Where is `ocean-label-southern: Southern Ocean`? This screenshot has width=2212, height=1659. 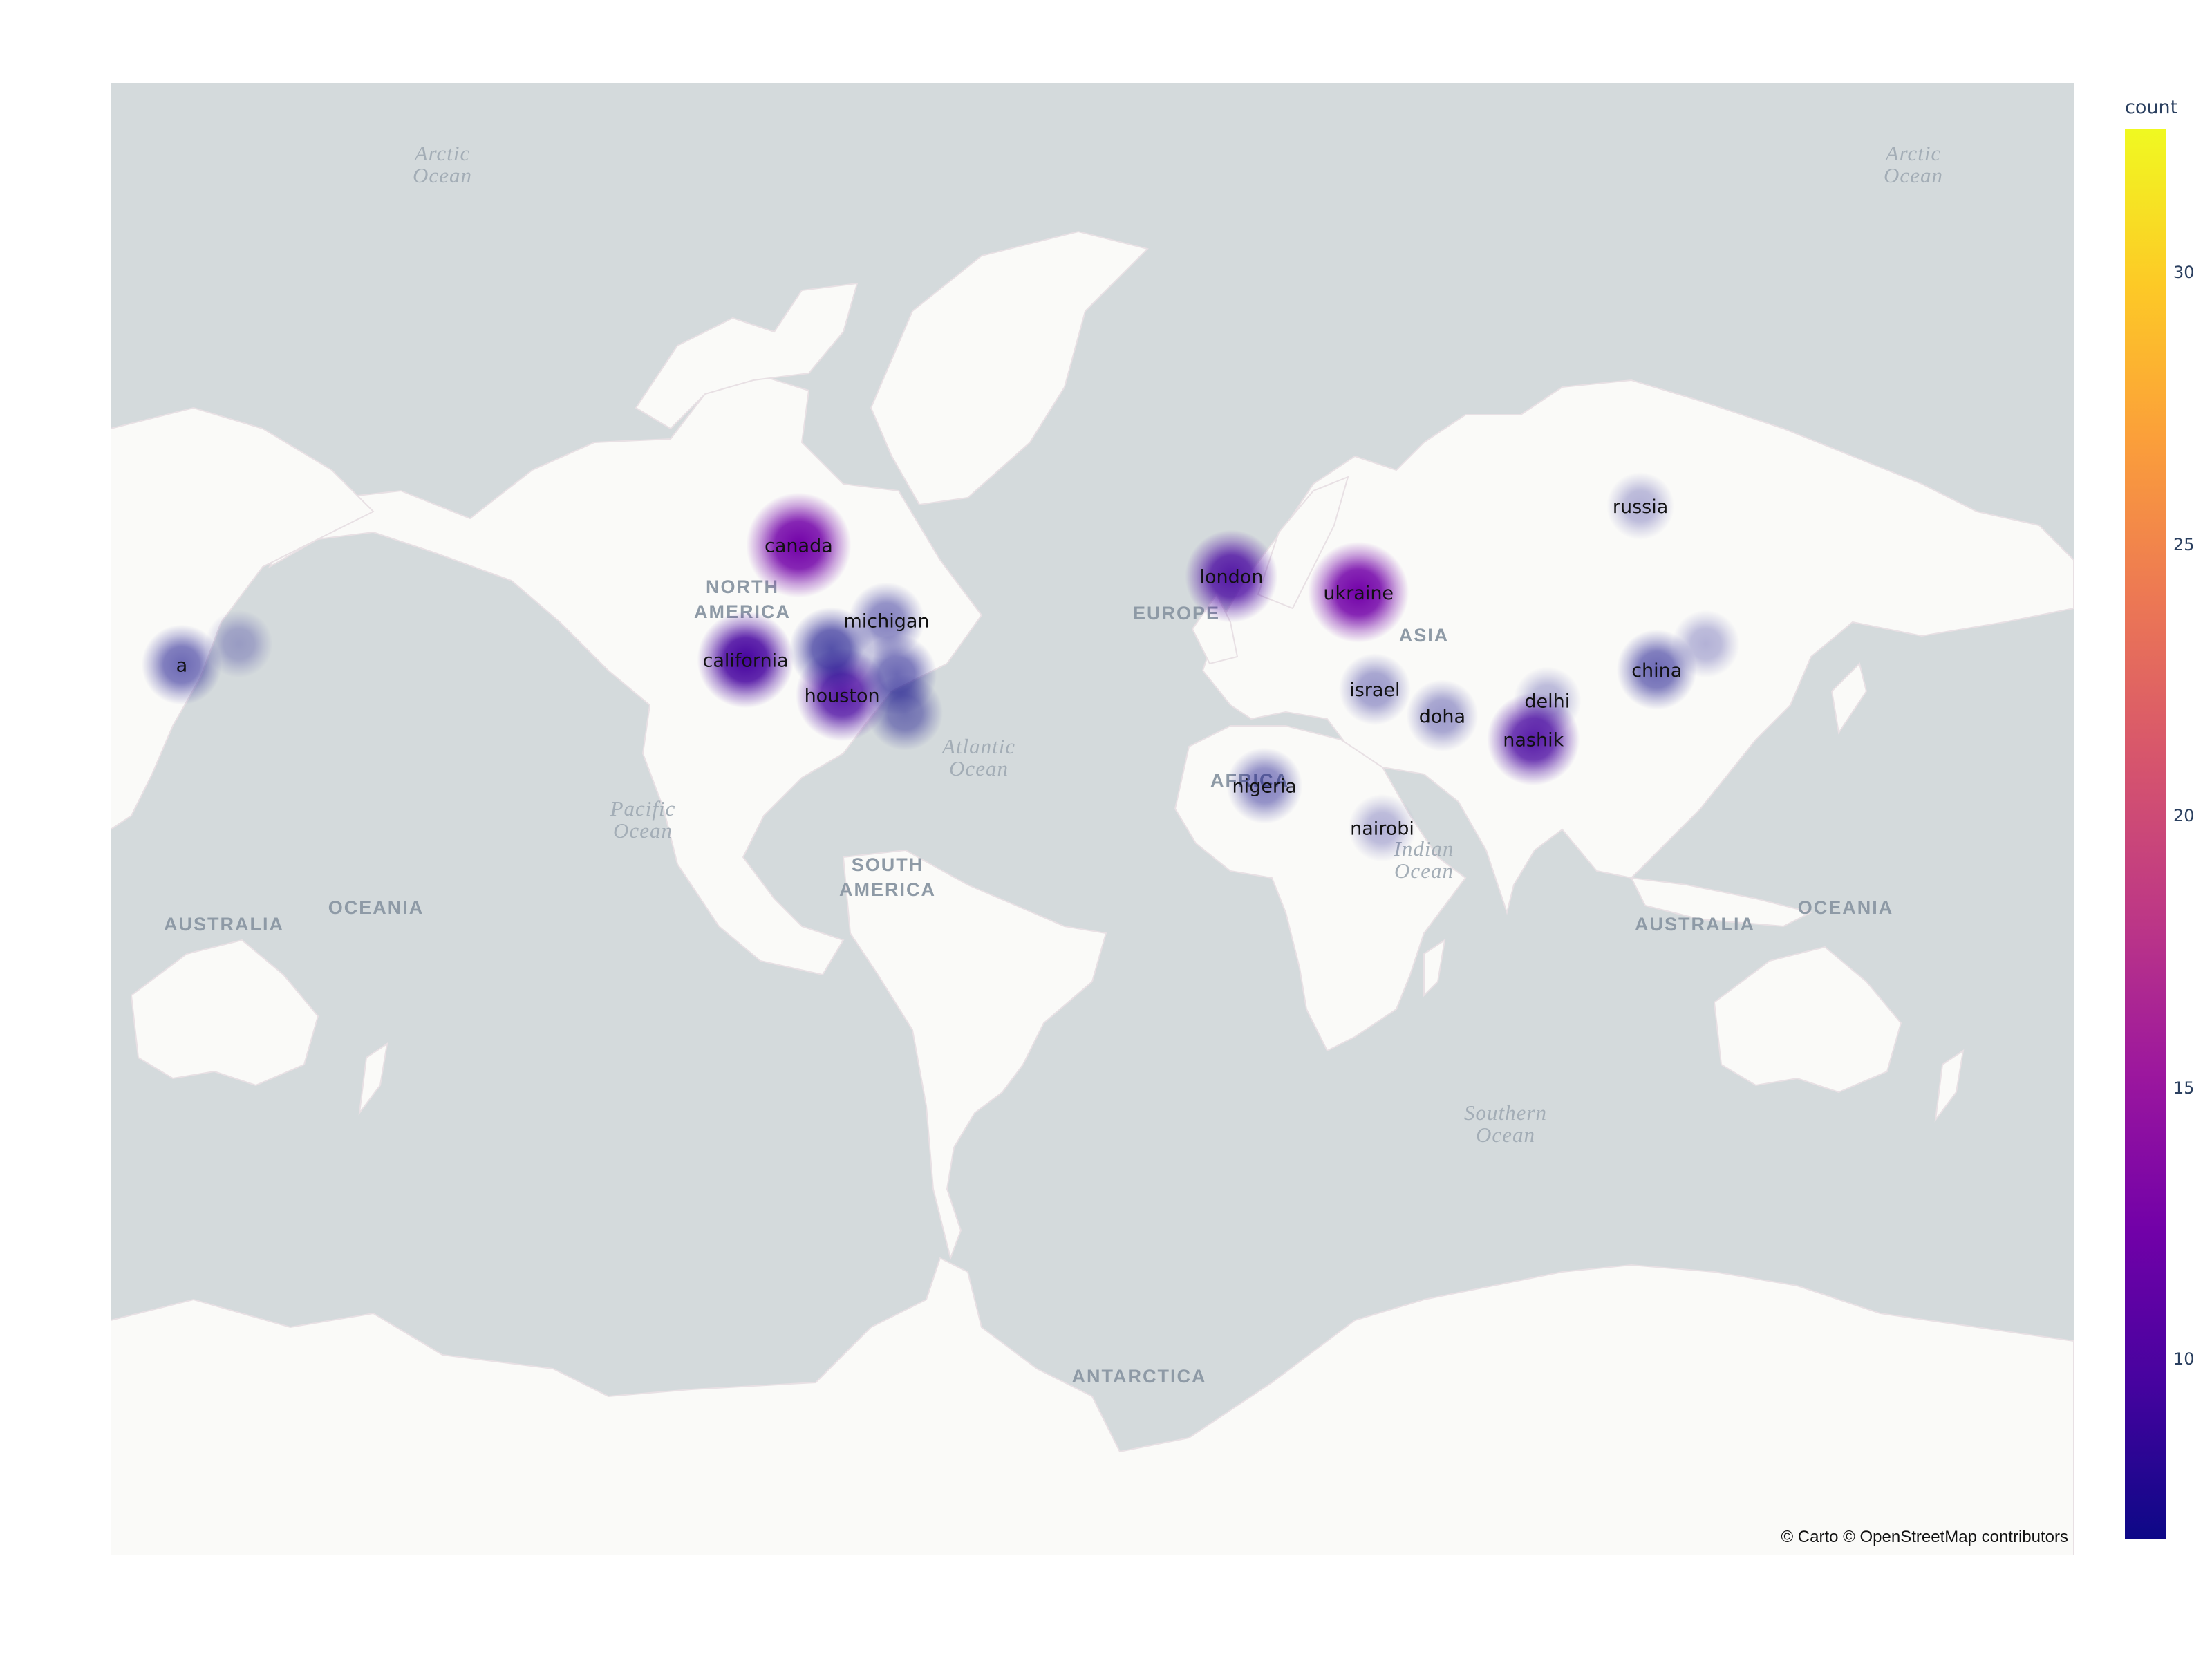 ocean-label-southern: Southern Ocean is located at coordinates (1506, 1124).